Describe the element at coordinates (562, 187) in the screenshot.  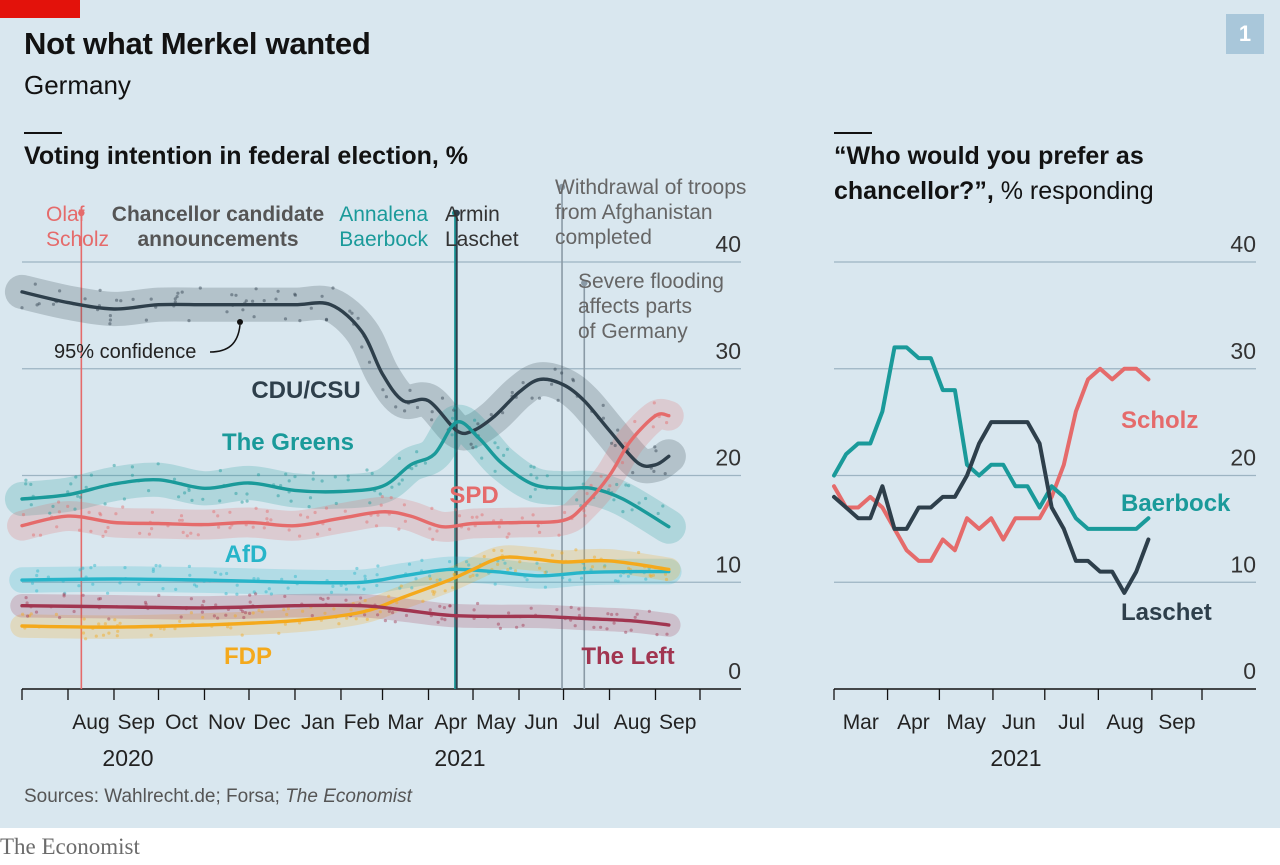
I see `event-line-afghanistan-dot` at that location.